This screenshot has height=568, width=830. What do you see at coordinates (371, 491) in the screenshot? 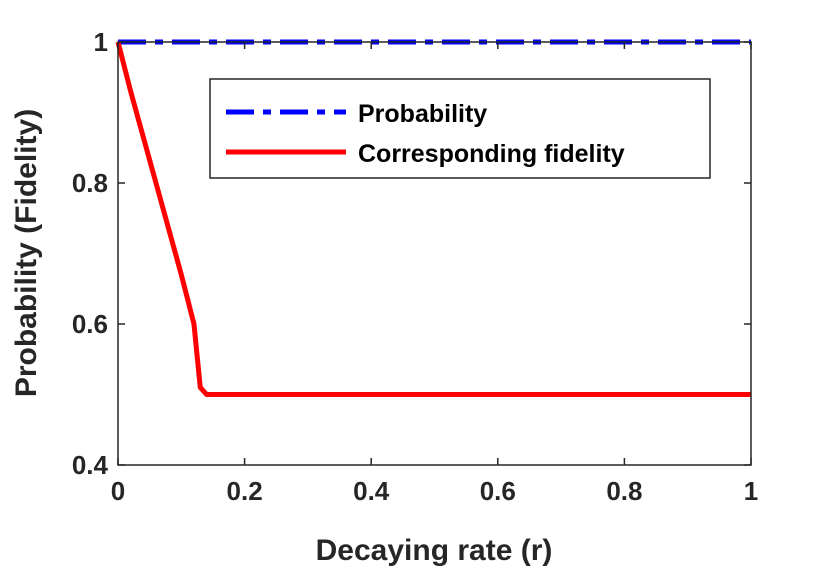
I see `x-tick-label: 0.4` at bounding box center [371, 491].